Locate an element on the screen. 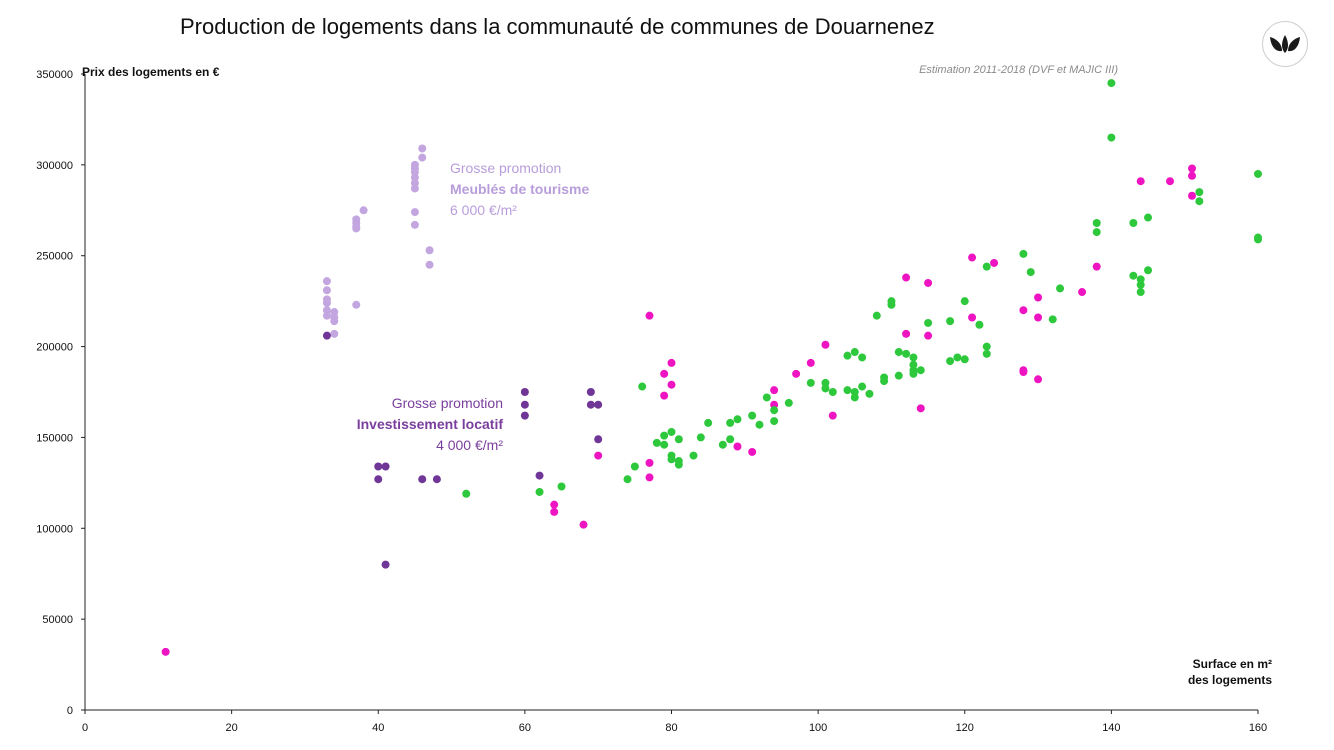  annotation-meubles-line: Meublés de tourisme is located at coordinates (520, 189).